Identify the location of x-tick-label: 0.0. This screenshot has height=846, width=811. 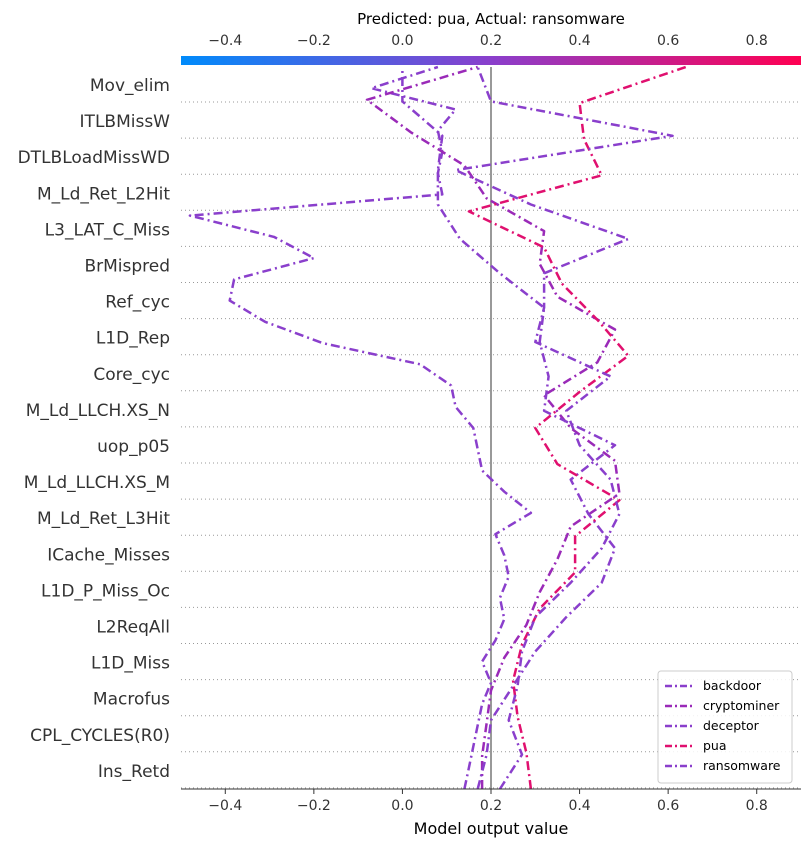
(402, 806).